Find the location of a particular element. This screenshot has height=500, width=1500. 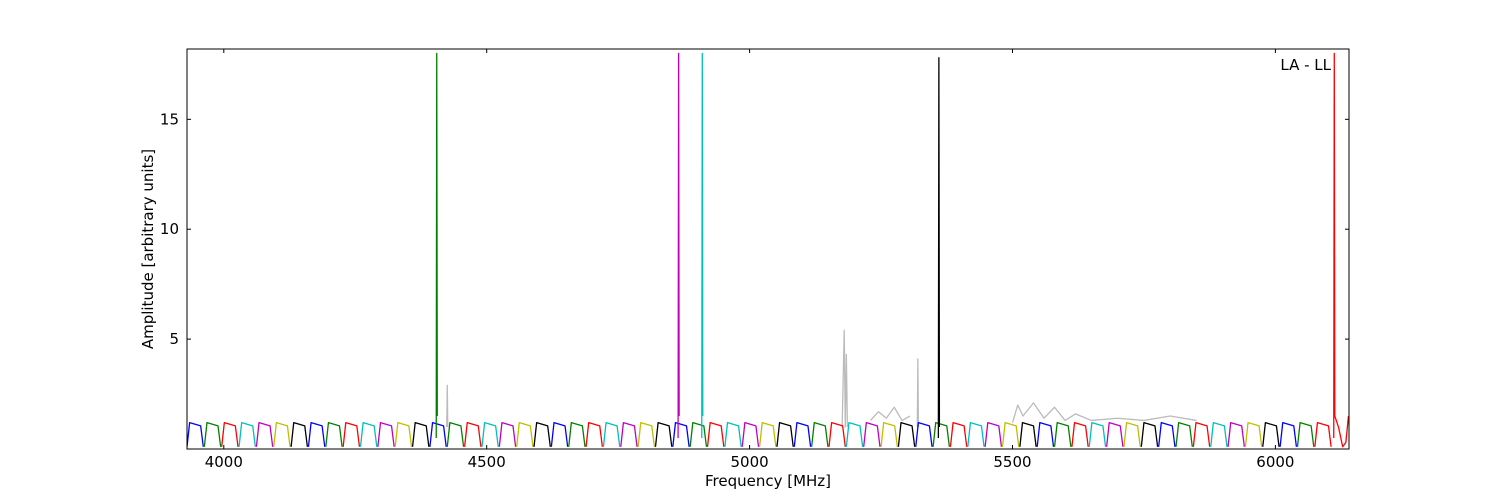

x-tick-label: 4000 is located at coordinates (224, 462).